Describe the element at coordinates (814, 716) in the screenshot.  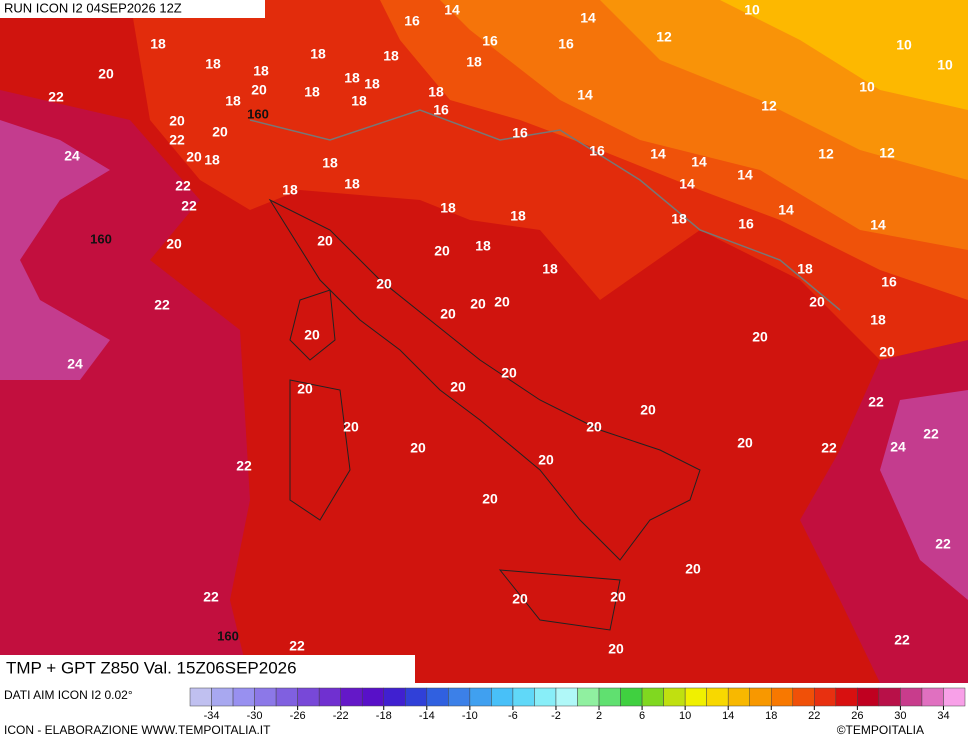
I see `colorbar-tick-label: 22` at that location.